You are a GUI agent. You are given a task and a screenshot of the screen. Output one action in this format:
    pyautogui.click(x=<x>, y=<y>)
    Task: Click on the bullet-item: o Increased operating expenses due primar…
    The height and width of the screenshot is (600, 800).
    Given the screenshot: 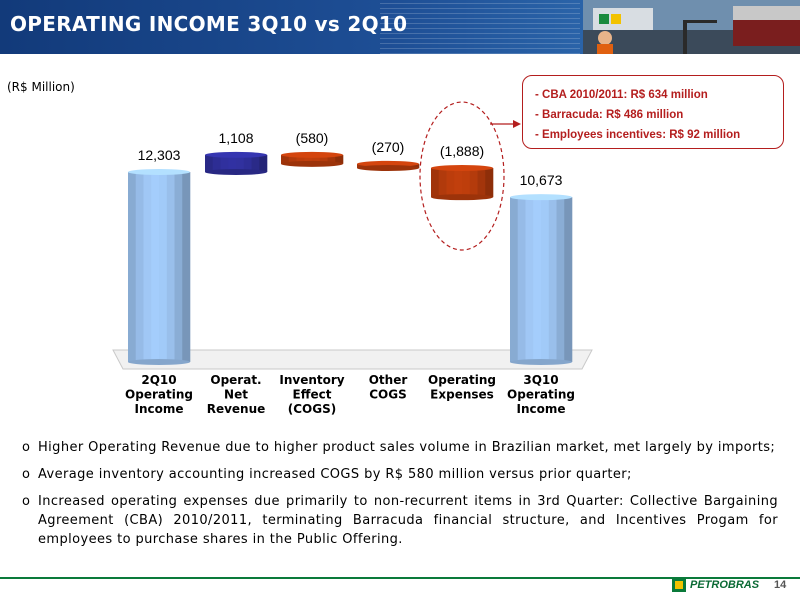 What is the action you would take?
    pyautogui.click(x=400, y=520)
    